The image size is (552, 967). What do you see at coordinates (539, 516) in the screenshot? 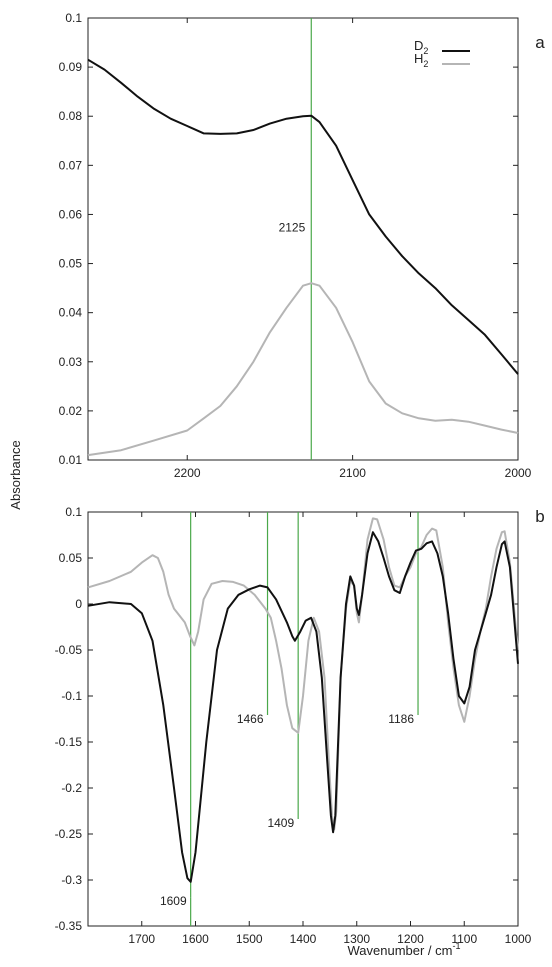
I see `panel-label: b` at bounding box center [539, 516].